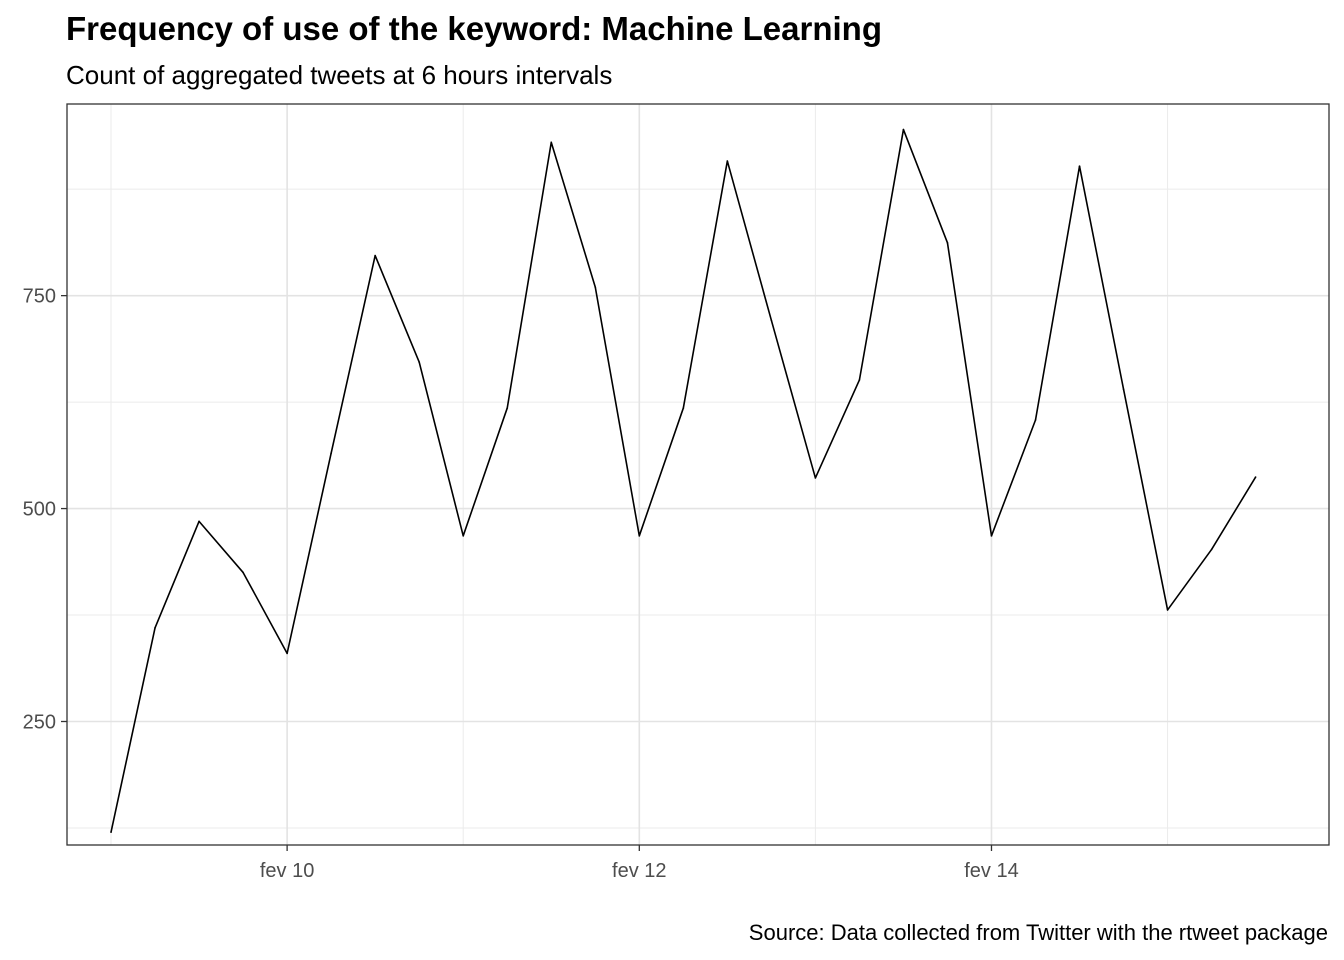 The image size is (1344, 960). Describe the element at coordinates (39, 723) in the screenshot. I see `y-tick-label: 250` at that location.